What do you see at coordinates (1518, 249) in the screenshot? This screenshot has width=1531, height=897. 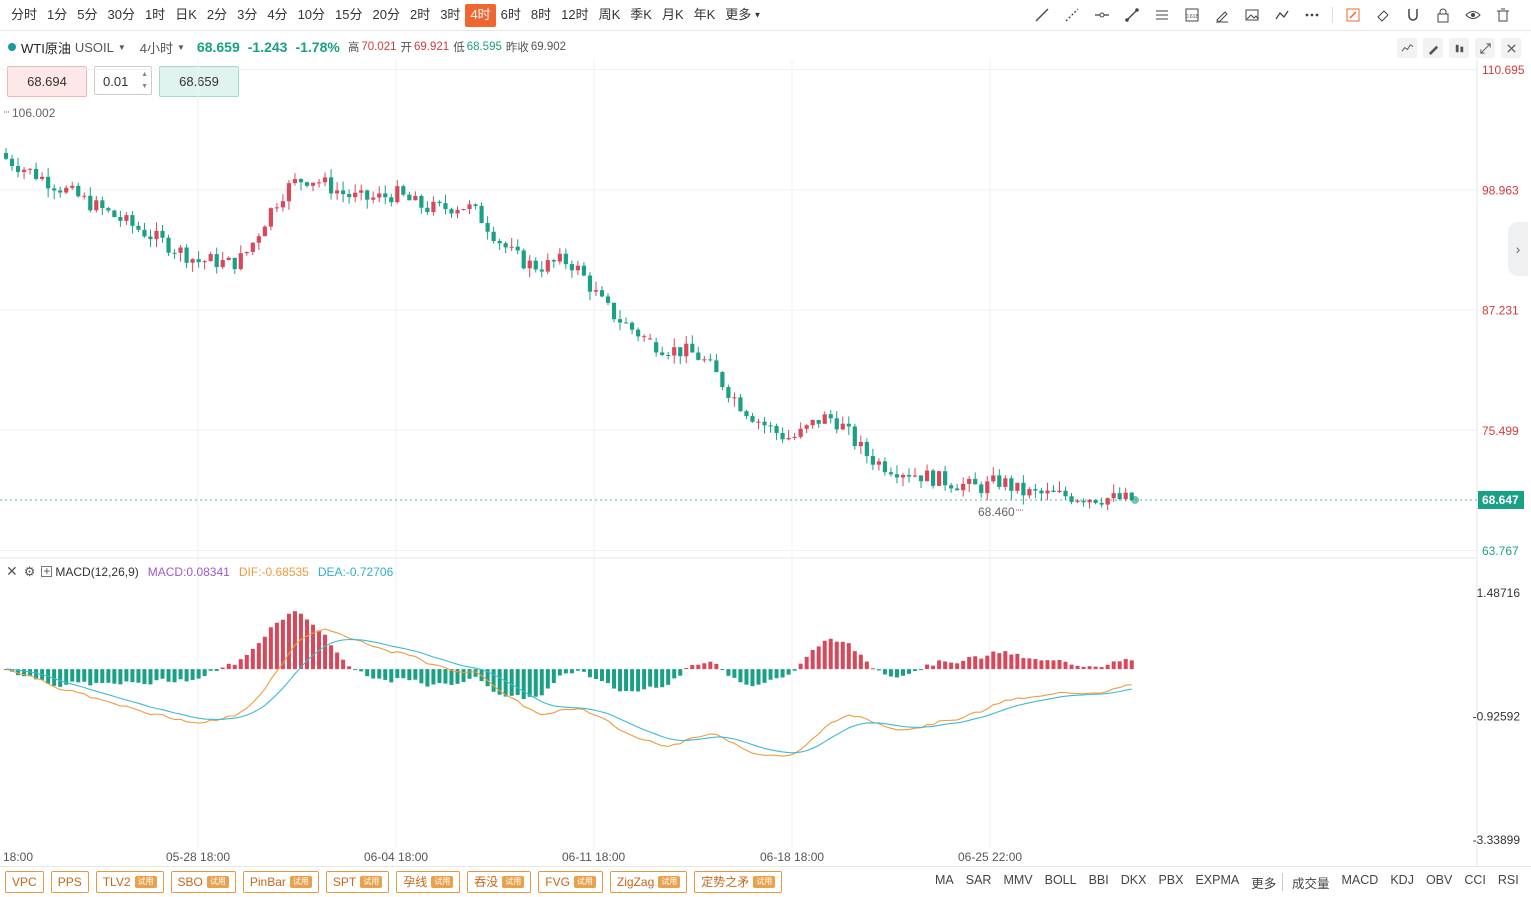 I see `side-panel-toggle-icon: ›` at bounding box center [1518, 249].